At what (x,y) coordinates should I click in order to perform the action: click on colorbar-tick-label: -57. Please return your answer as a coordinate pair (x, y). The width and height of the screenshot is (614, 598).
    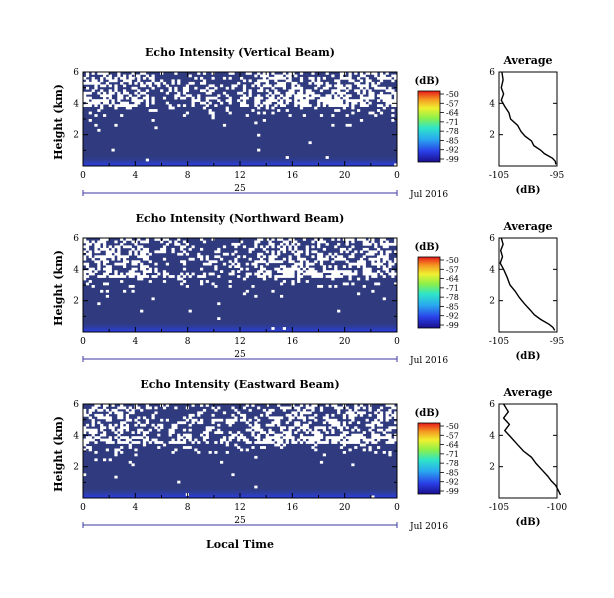
    Looking at the image, I should click on (452, 435).